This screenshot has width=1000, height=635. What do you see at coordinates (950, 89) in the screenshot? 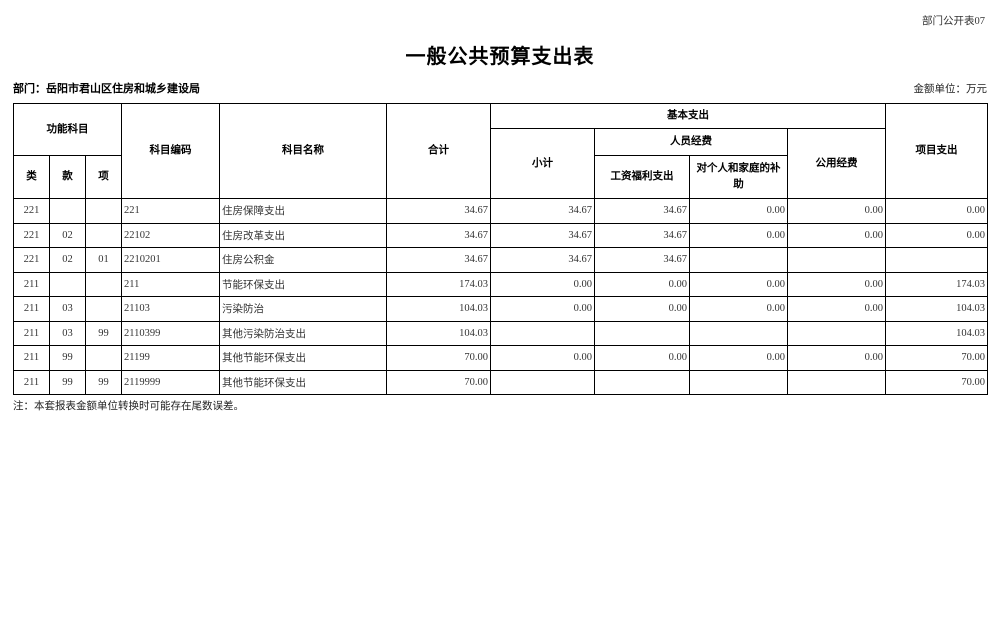
I see `unit-label: 金额单位：万元` at bounding box center [950, 89].